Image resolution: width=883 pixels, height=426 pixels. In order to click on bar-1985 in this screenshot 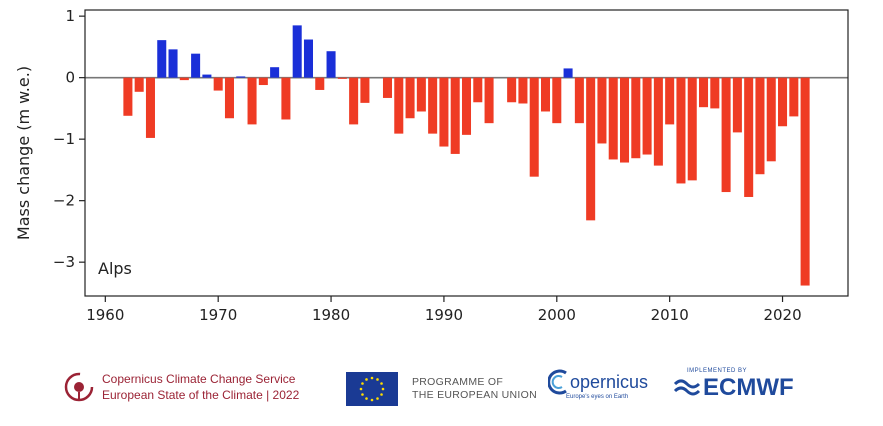, I will do `click(387, 87)`.